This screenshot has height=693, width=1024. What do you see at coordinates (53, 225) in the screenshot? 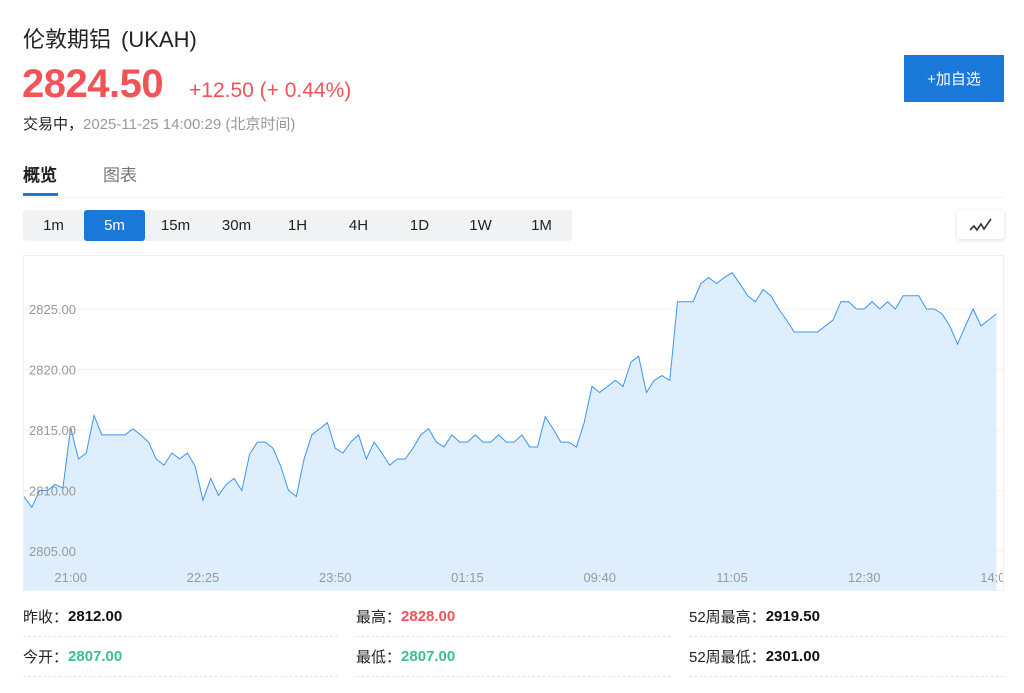
I see `period-1m: 1m` at bounding box center [53, 225].